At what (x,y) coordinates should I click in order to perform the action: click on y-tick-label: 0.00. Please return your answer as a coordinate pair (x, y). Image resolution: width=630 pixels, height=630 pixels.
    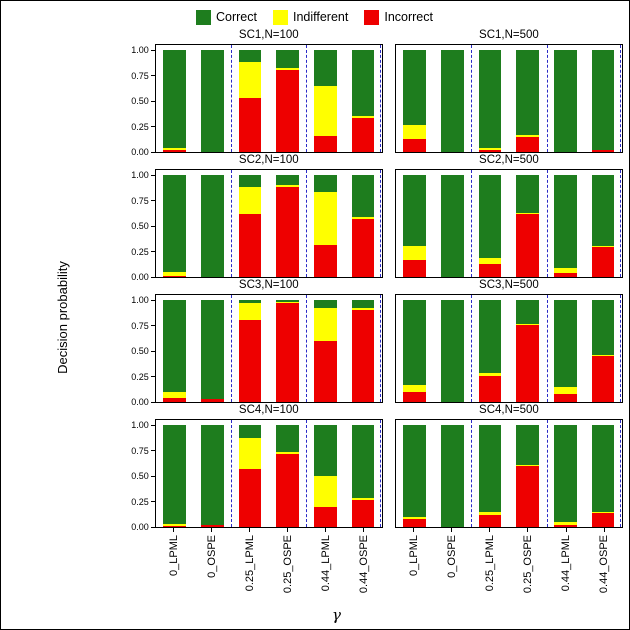
    Looking at the image, I should click on (140, 402).